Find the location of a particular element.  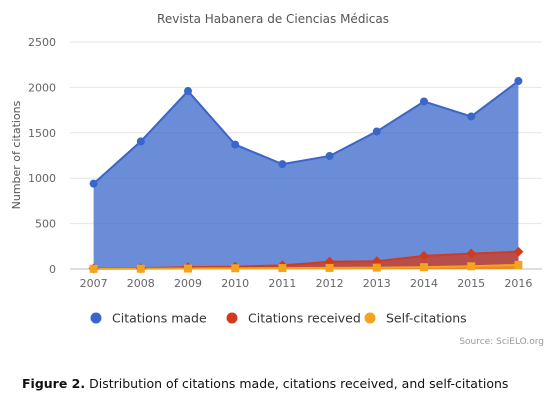

legend-label-0: Citations made is located at coordinates (159, 318).